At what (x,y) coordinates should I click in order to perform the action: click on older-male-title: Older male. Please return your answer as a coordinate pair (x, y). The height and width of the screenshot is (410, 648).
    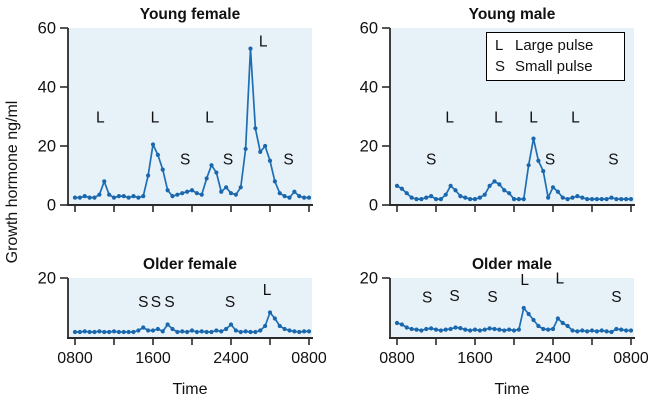
    Looking at the image, I should click on (512, 264).